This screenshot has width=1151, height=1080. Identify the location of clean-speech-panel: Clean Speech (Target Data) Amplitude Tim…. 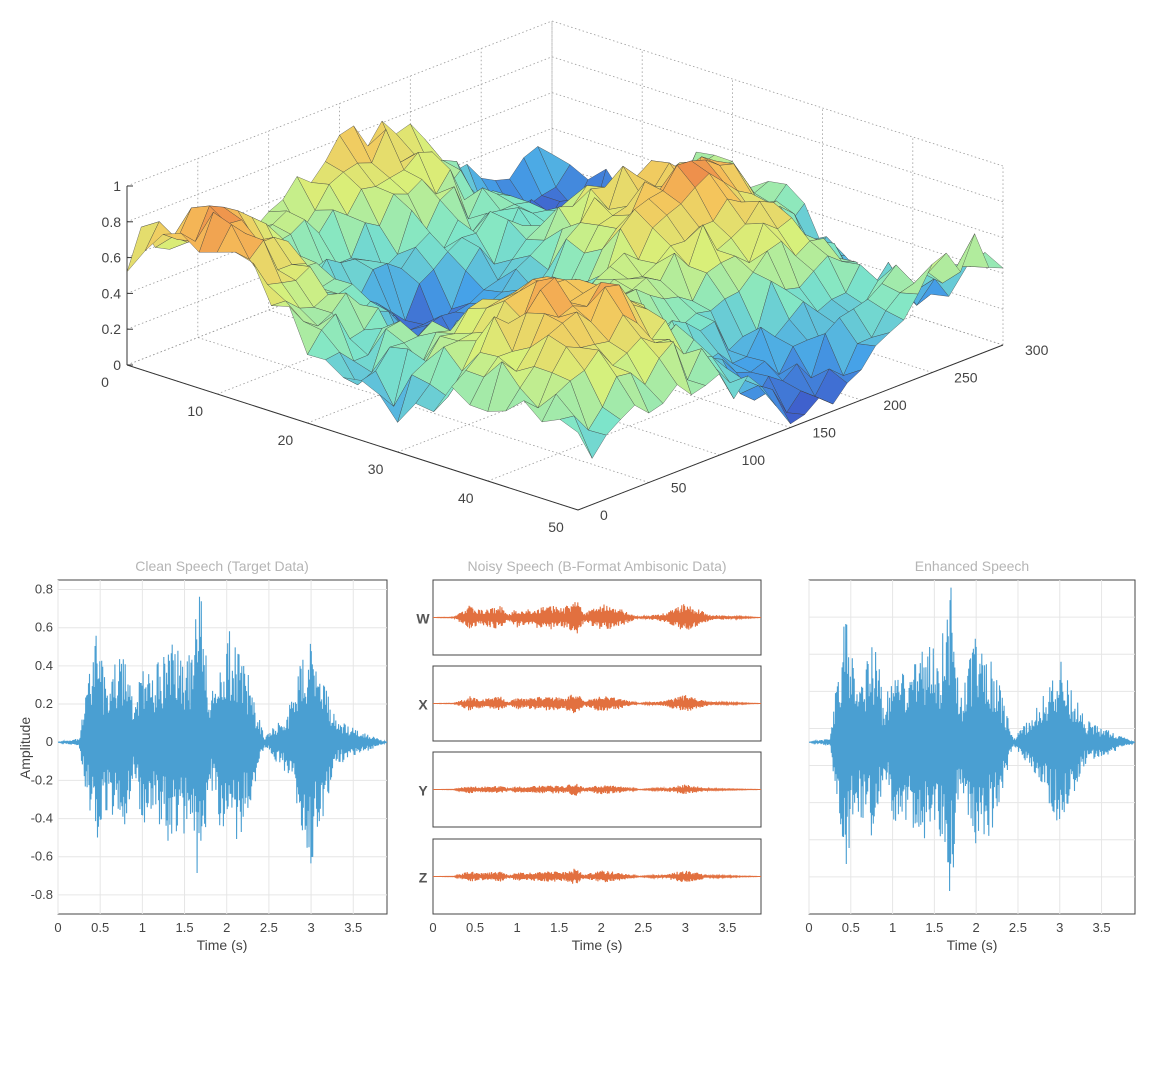
(202, 755).